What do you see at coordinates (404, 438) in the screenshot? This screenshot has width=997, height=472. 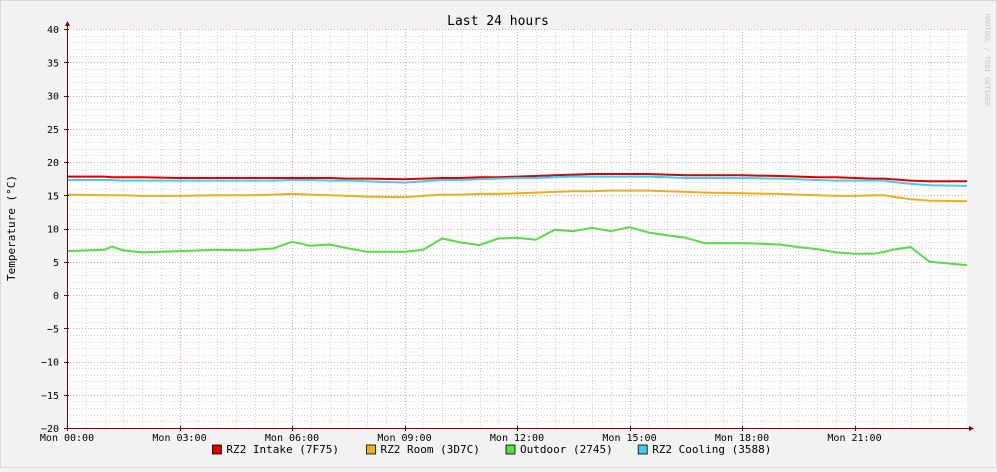 I see `x-tick-label: Mon 09:00` at bounding box center [404, 438].